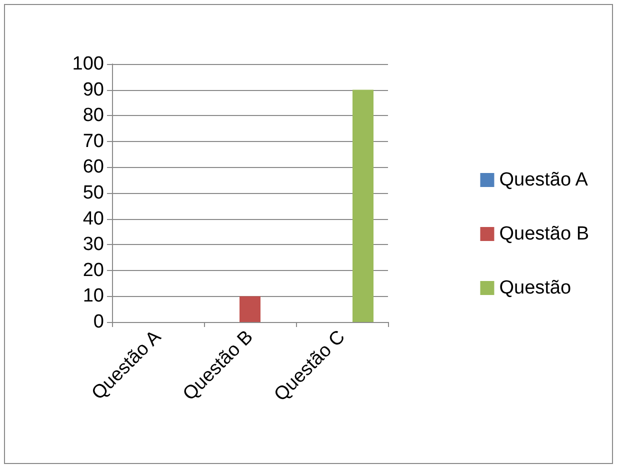 The height and width of the screenshot is (470, 619). What do you see at coordinates (93, 245) in the screenshot?
I see `y-tick-label: 30` at bounding box center [93, 245].